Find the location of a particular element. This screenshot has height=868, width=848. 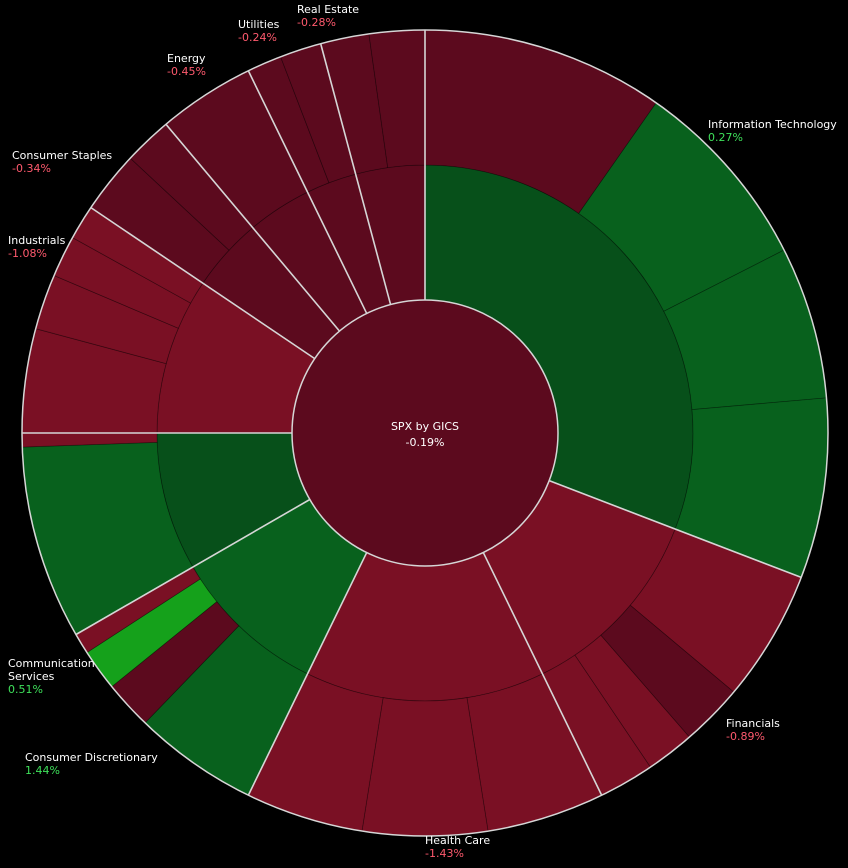

label-consumer-staples-name: Consumer Staples is located at coordinates (62, 155).